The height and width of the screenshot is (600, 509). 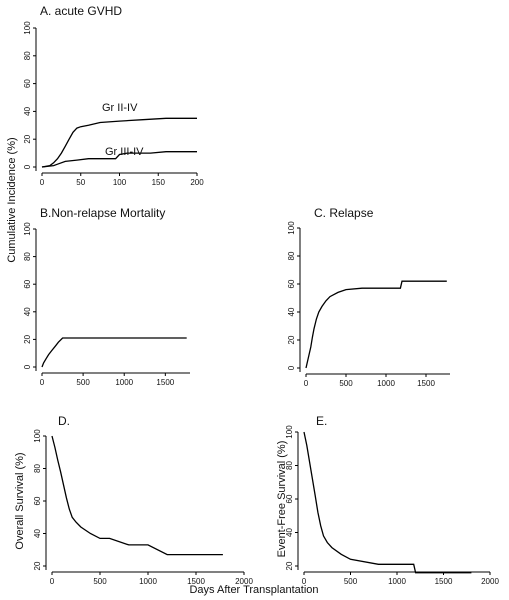 I want to click on x-tick-label: 200, so click(x=197, y=182).